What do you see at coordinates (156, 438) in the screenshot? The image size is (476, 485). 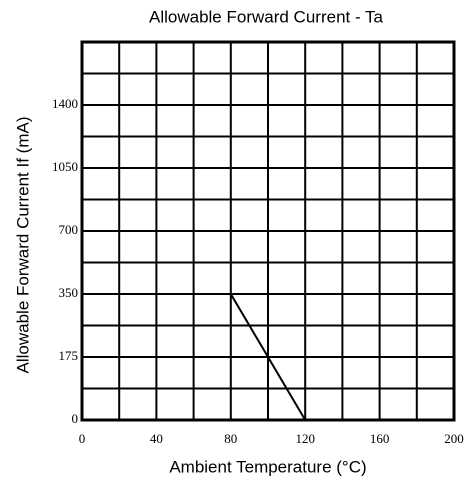 I see `x-tick-label: 40` at bounding box center [156, 438].